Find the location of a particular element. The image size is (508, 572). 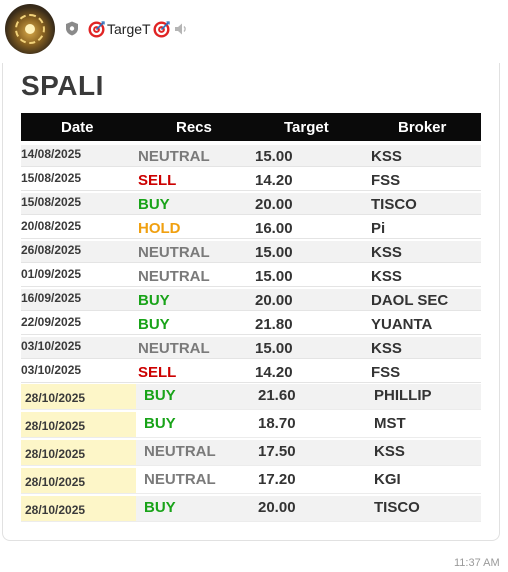

table-row-new: 28/10/2025 BUY 18.70 MST is located at coordinates (251, 425).